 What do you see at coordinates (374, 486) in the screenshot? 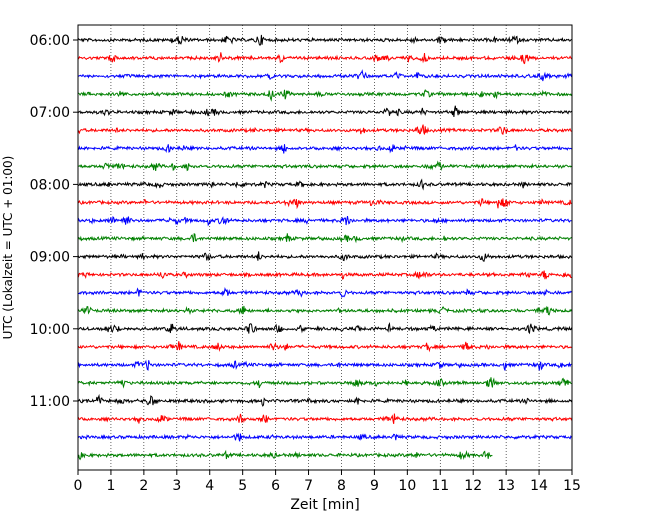
I see `x-tick-label: 9` at bounding box center [374, 486].